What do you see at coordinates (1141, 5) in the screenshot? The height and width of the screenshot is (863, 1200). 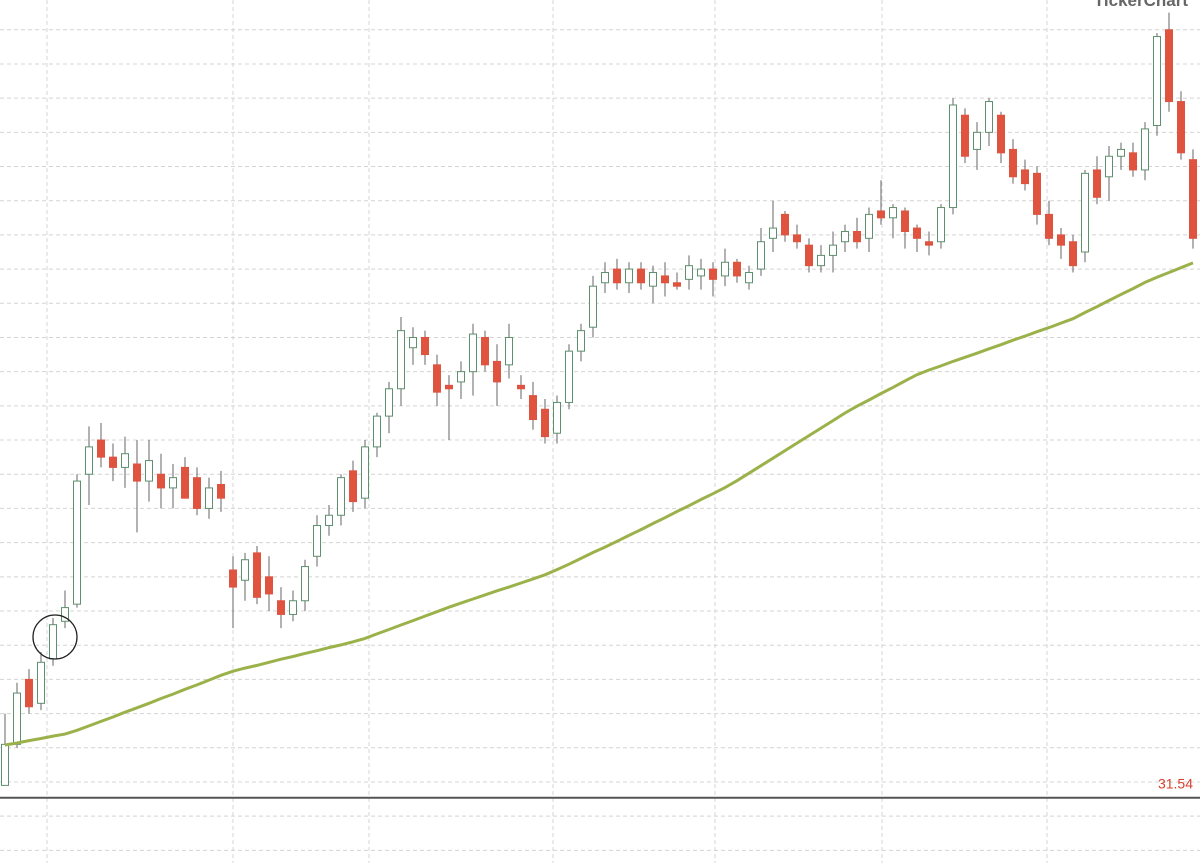 I see `watermark: TickerChart` at bounding box center [1141, 5].